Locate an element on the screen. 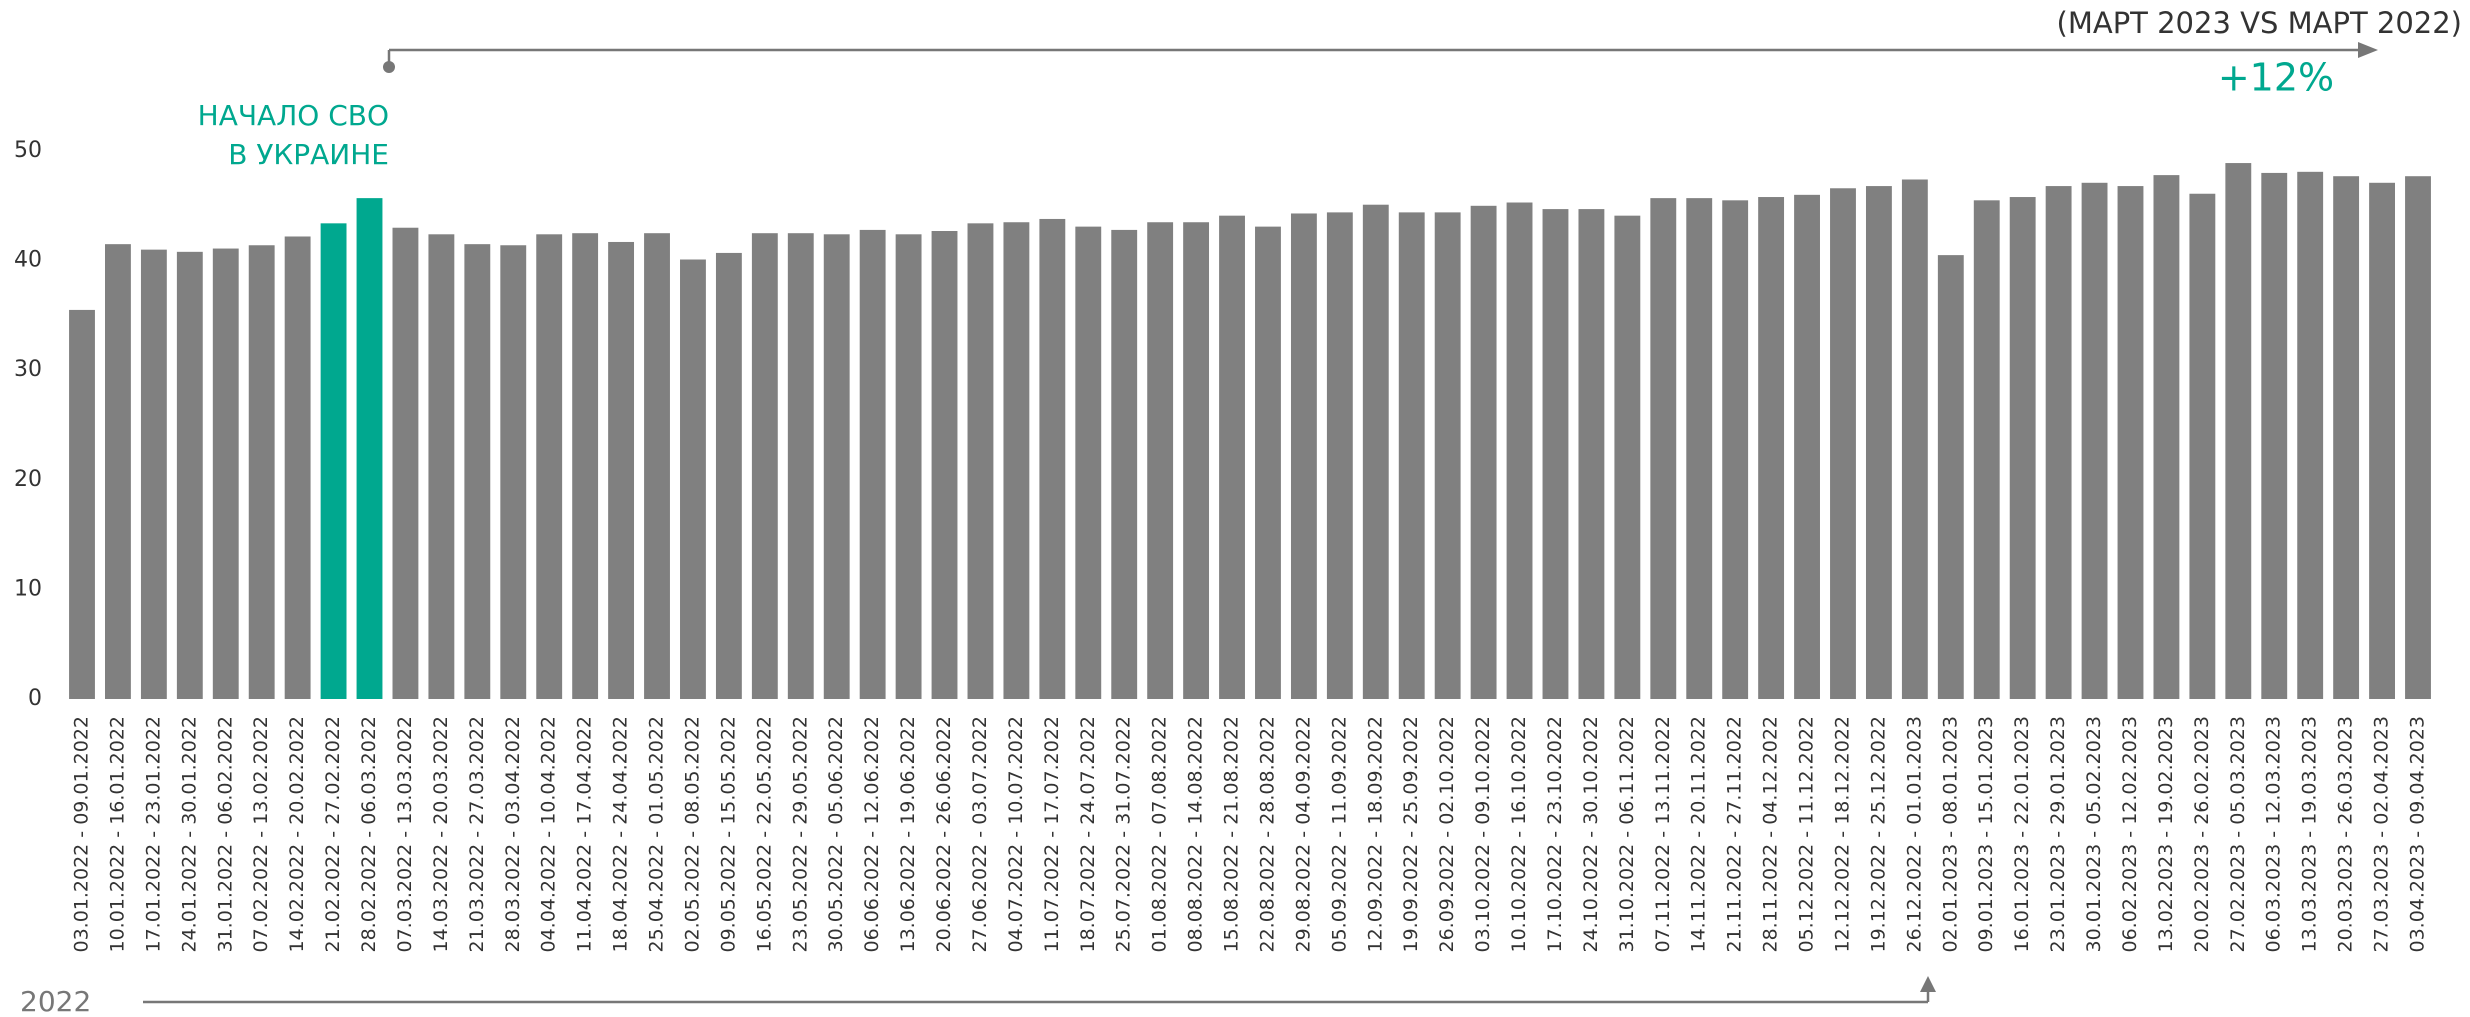 The width and height of the screenshot is (2470, 1017). annotation: 2022 is located at coordinates (55, 1001).